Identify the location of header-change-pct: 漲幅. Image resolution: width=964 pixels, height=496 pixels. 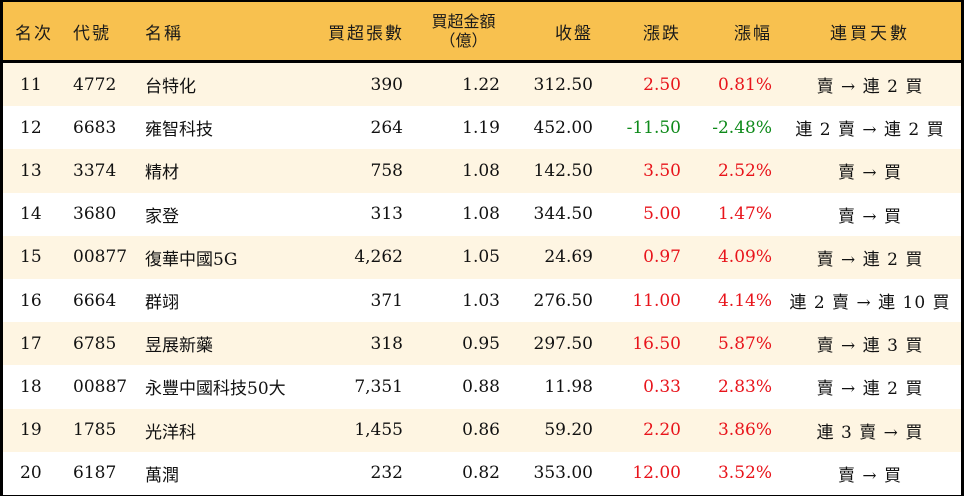
(753, 33).